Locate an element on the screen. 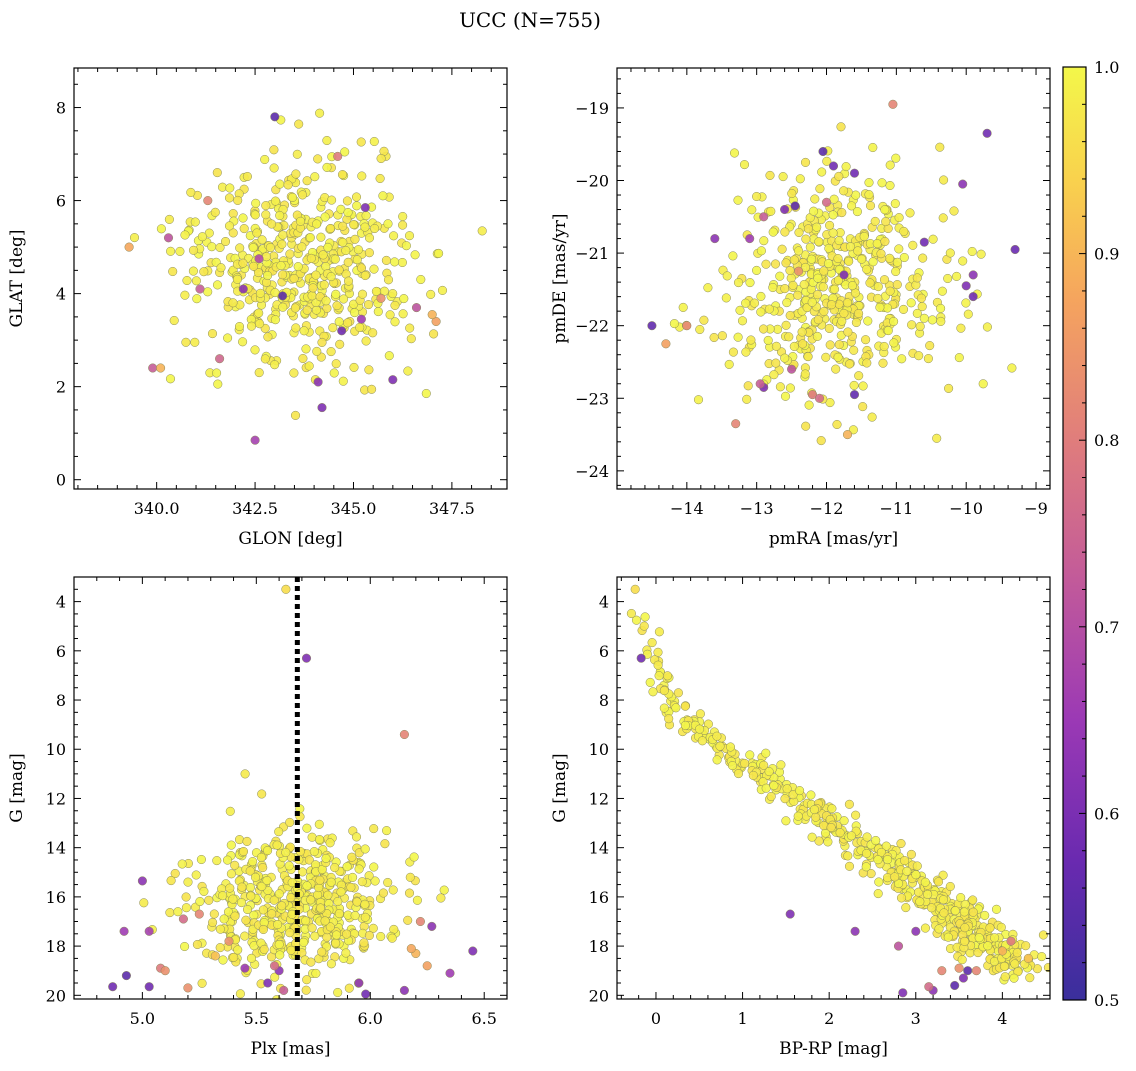  y-tick-label: −24 is located at coordinates (592, 471).